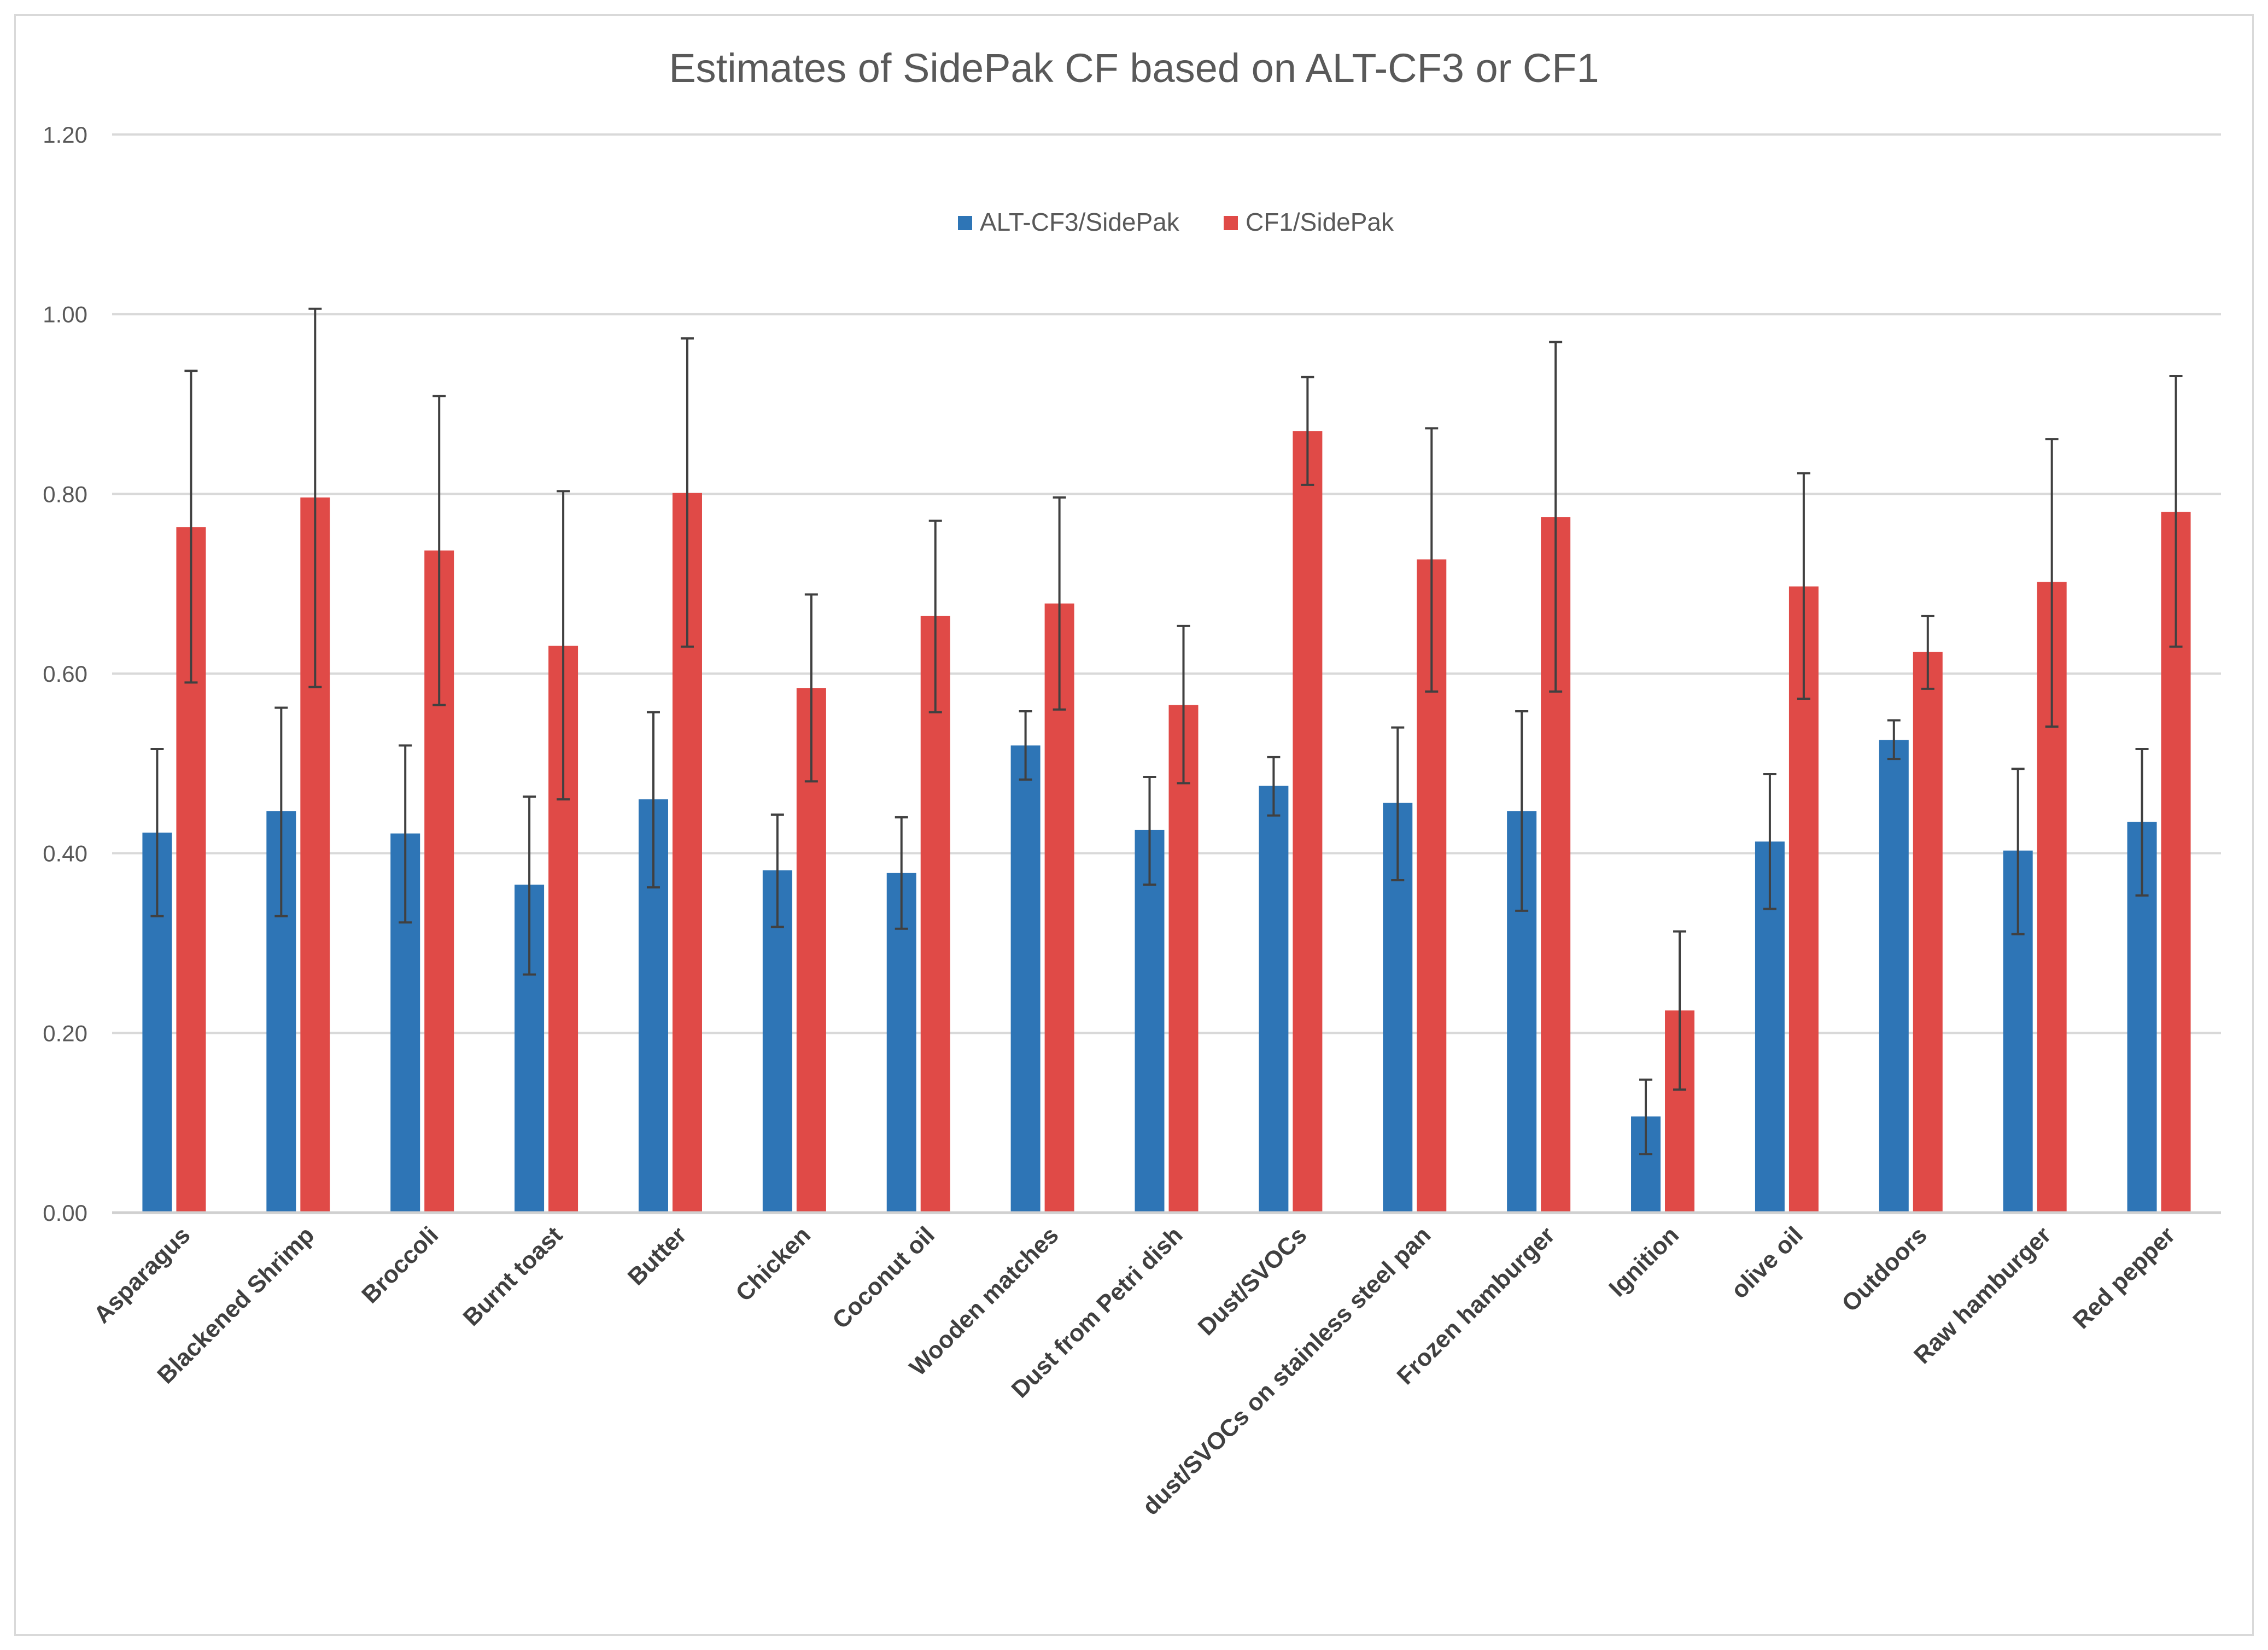 The image size is (2268, 1650). What do you see at coordinates (1767, 1262) in the screenshot?
I see `category-label: olive oil` at bounding box center [1767, 1262].